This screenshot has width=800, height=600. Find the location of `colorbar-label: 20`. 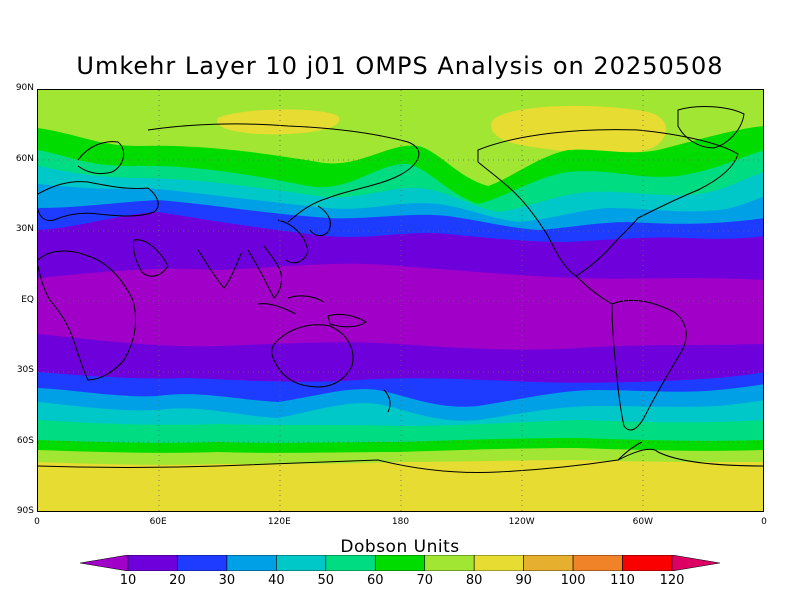

colorbar-label: 20 is located at coordinates (177, 580).